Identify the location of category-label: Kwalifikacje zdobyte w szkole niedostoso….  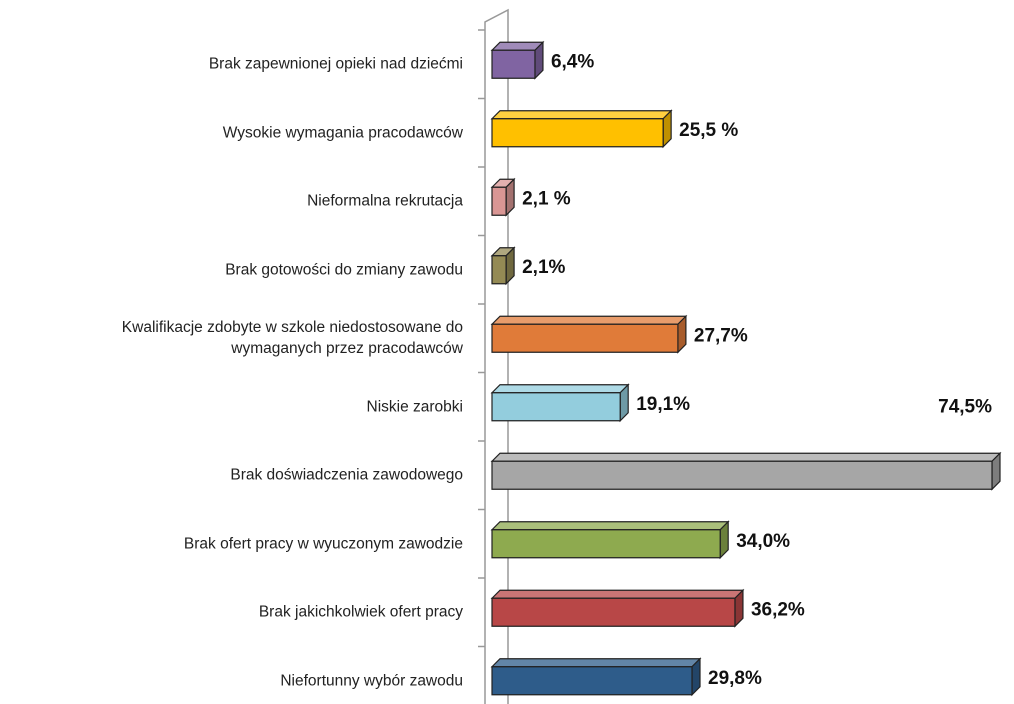
(292, 338).